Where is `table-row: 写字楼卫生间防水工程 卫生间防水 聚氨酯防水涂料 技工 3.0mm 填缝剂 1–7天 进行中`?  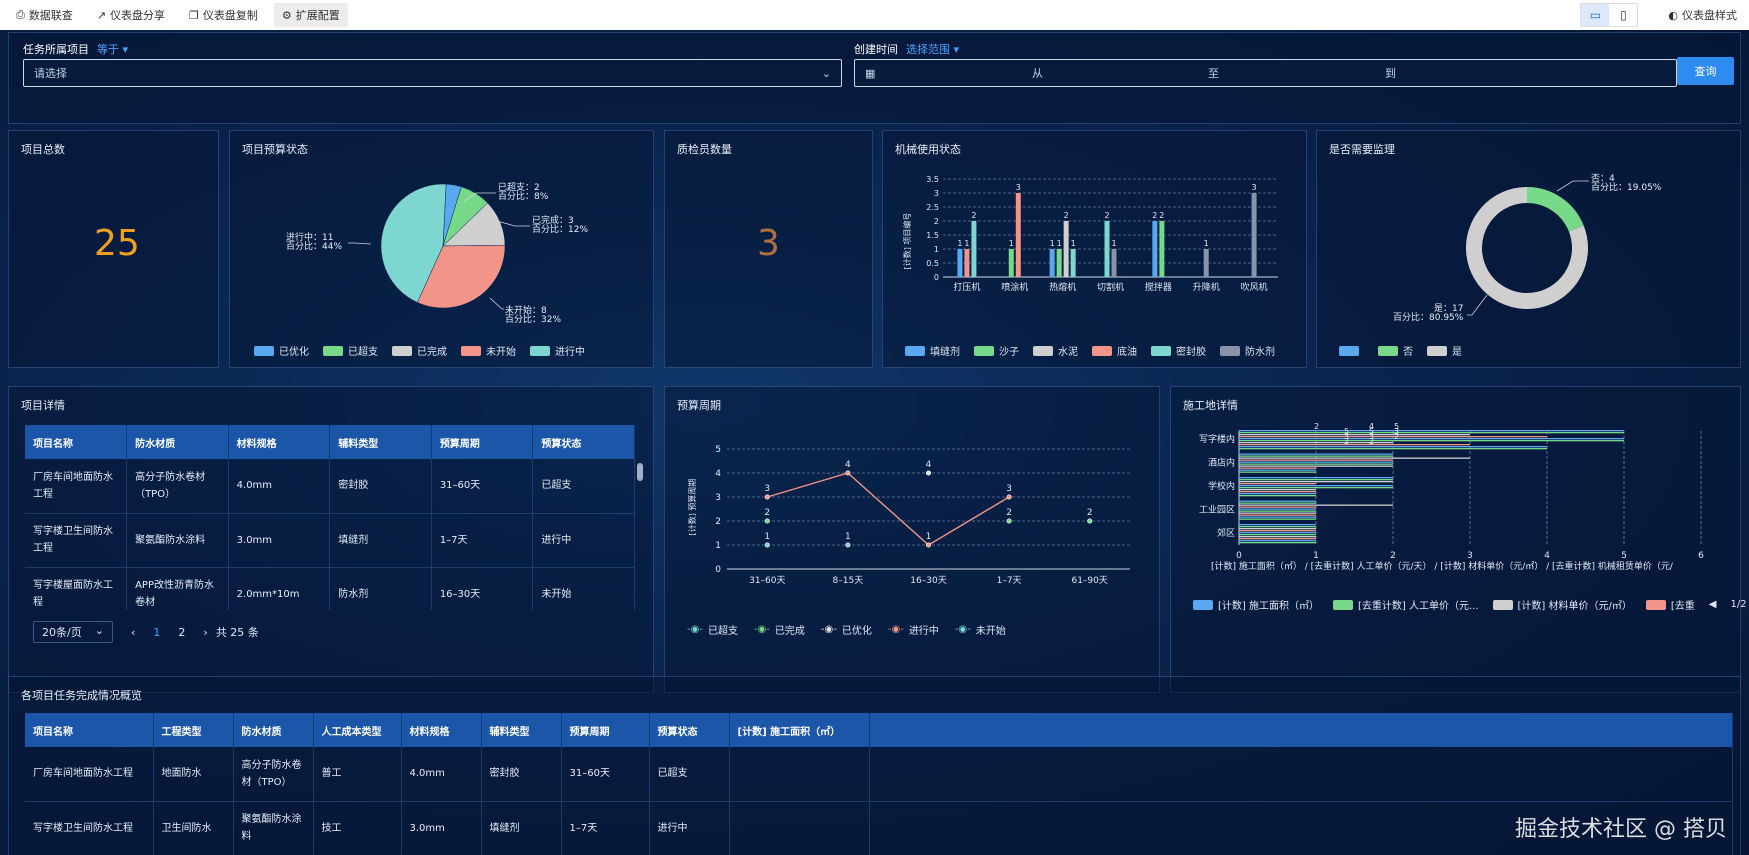
table-row: 写字楼卫生间防水工程 卫生间防水 聚氨酯防水涂料 技工 3.0mm 填缝剂 1–7天 进行中 is located at coordinates (879, 828).